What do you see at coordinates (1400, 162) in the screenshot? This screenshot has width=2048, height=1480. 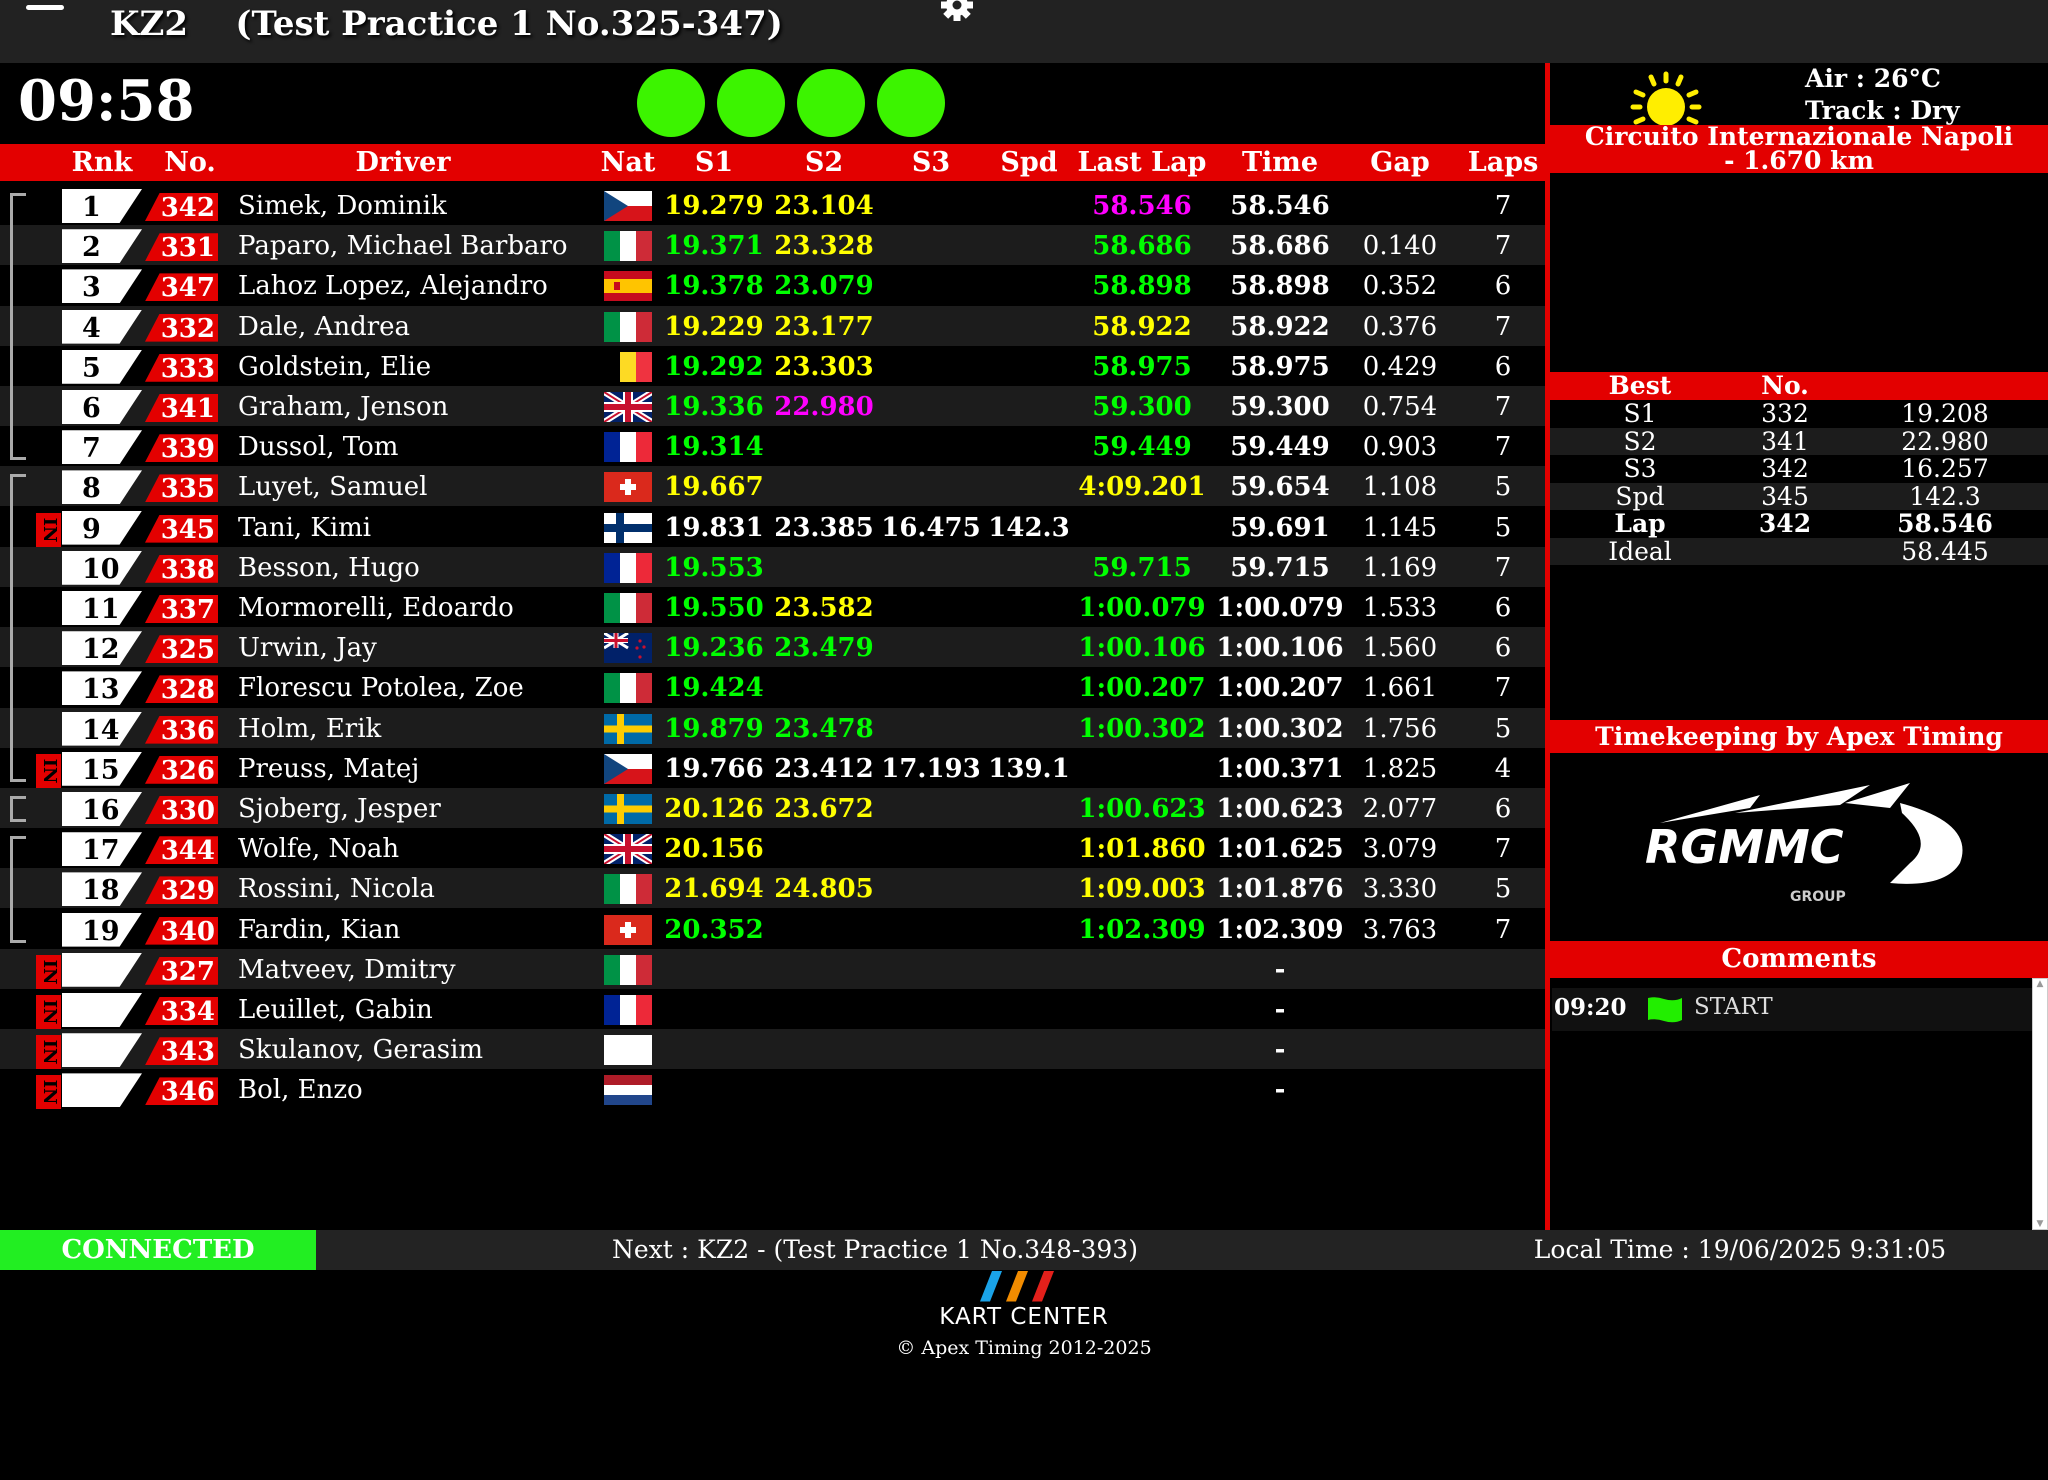 I see `col-gap: Gap` at bounding box center [1400, 162].